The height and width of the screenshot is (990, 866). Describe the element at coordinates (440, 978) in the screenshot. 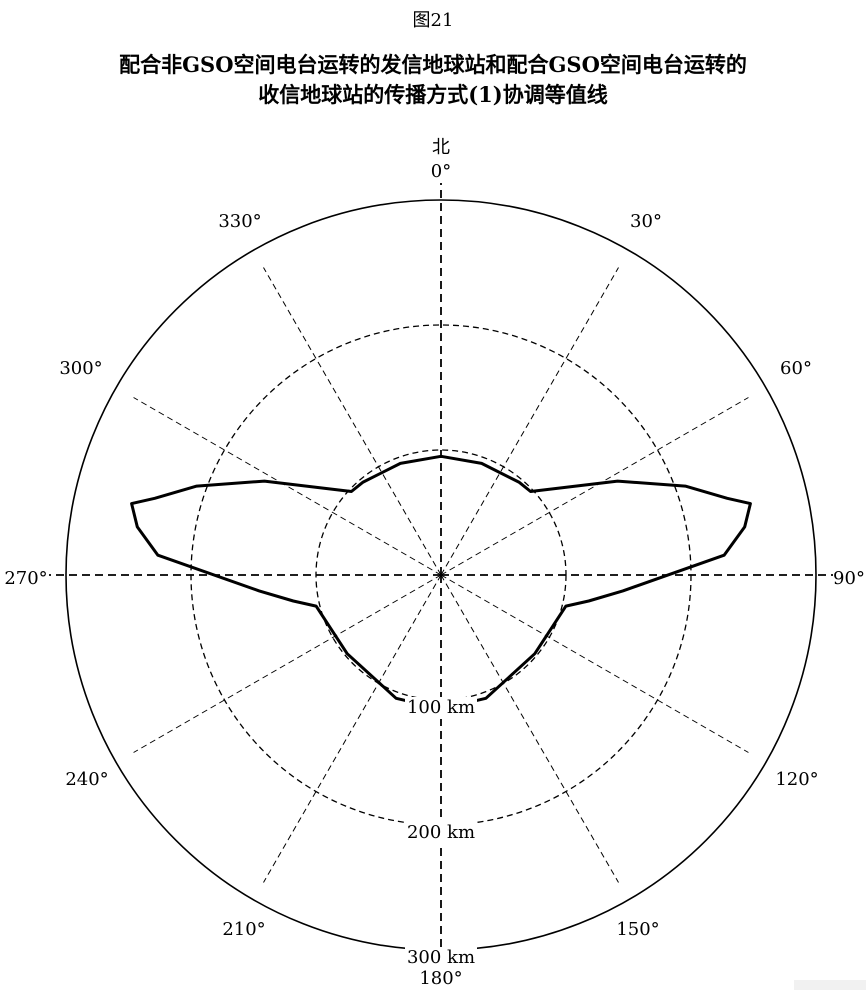

I see `angle-label-180: 180°` at that location.